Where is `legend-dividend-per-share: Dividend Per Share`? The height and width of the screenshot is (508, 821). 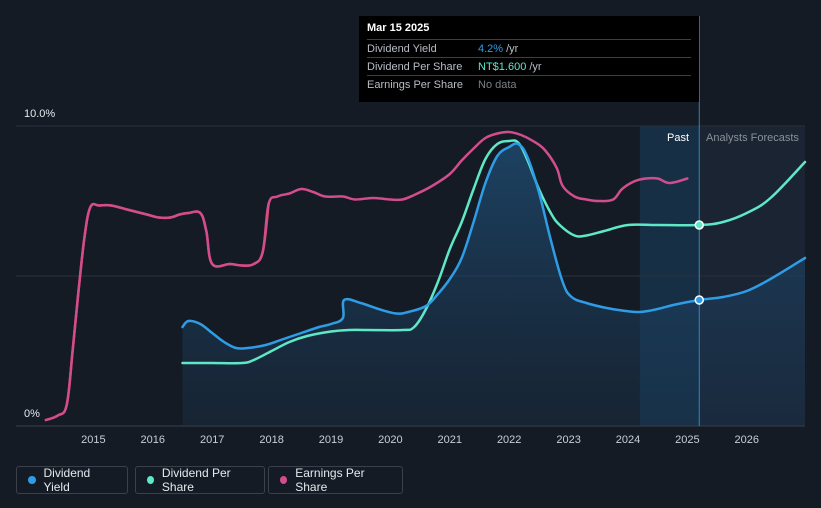
legend-dividend-per-share: Dividend Per Share is located at coordinates (200, 480).